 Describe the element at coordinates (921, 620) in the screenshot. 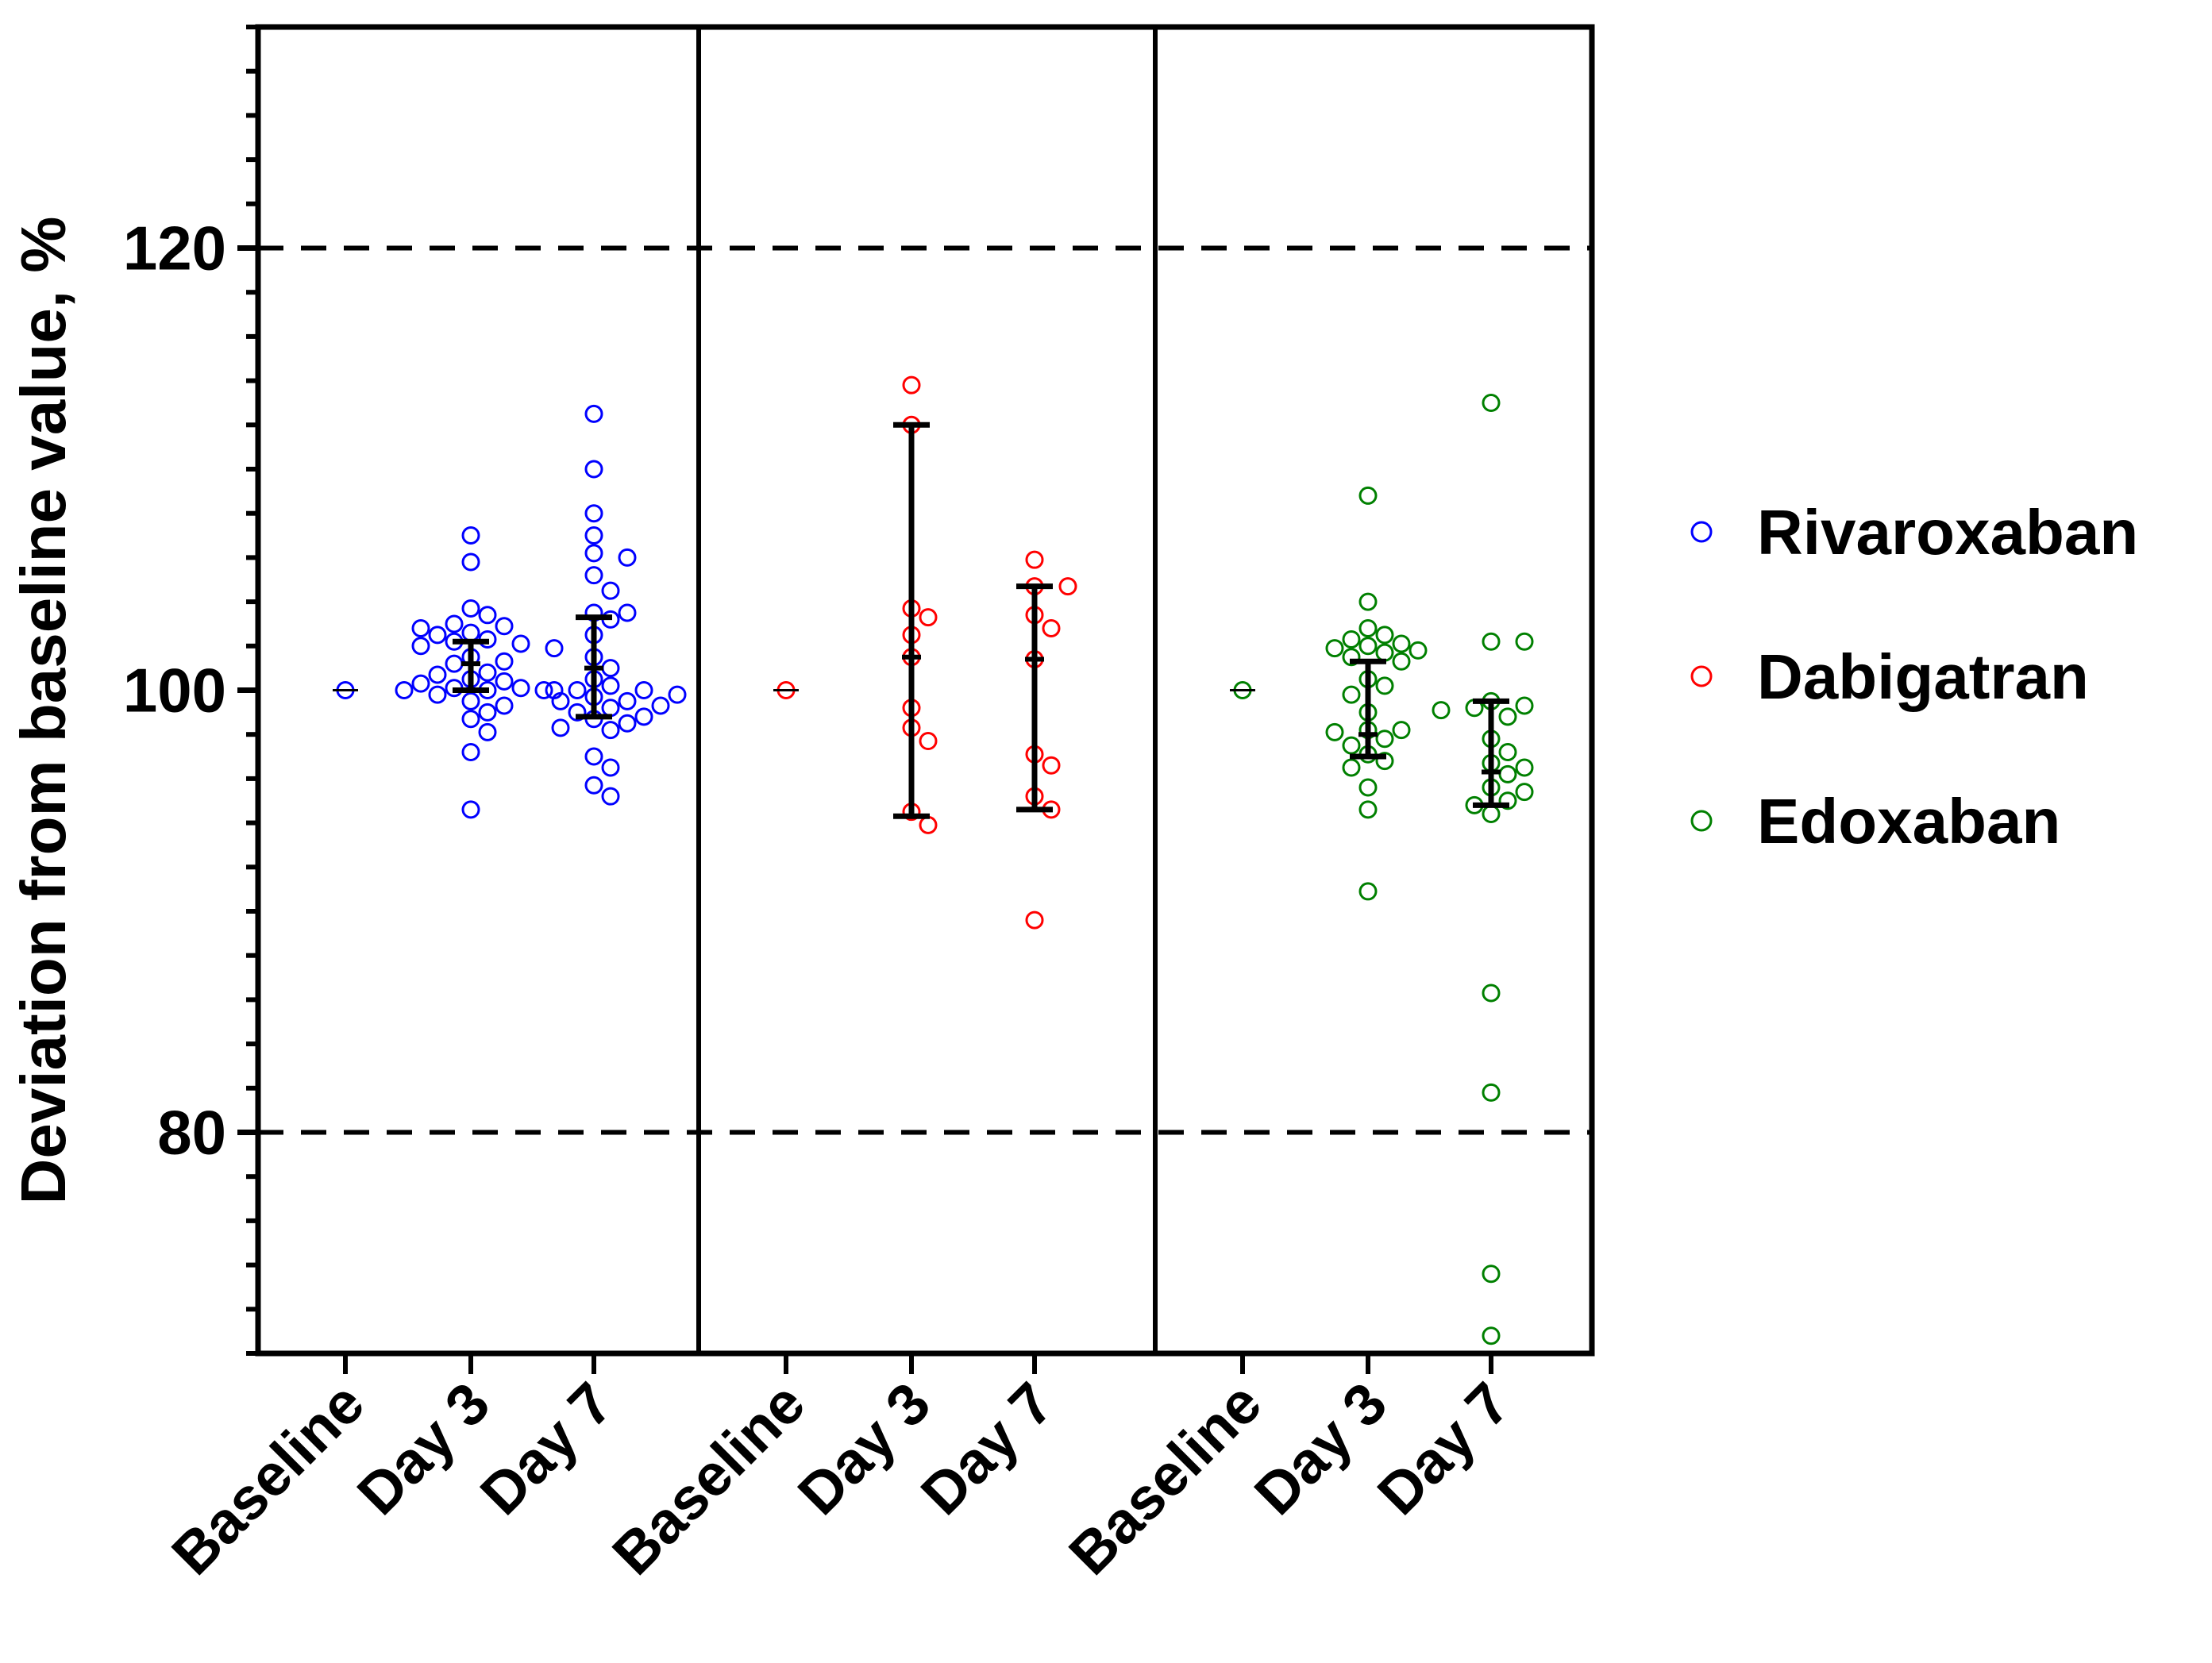

I see `error-bars` at that location.